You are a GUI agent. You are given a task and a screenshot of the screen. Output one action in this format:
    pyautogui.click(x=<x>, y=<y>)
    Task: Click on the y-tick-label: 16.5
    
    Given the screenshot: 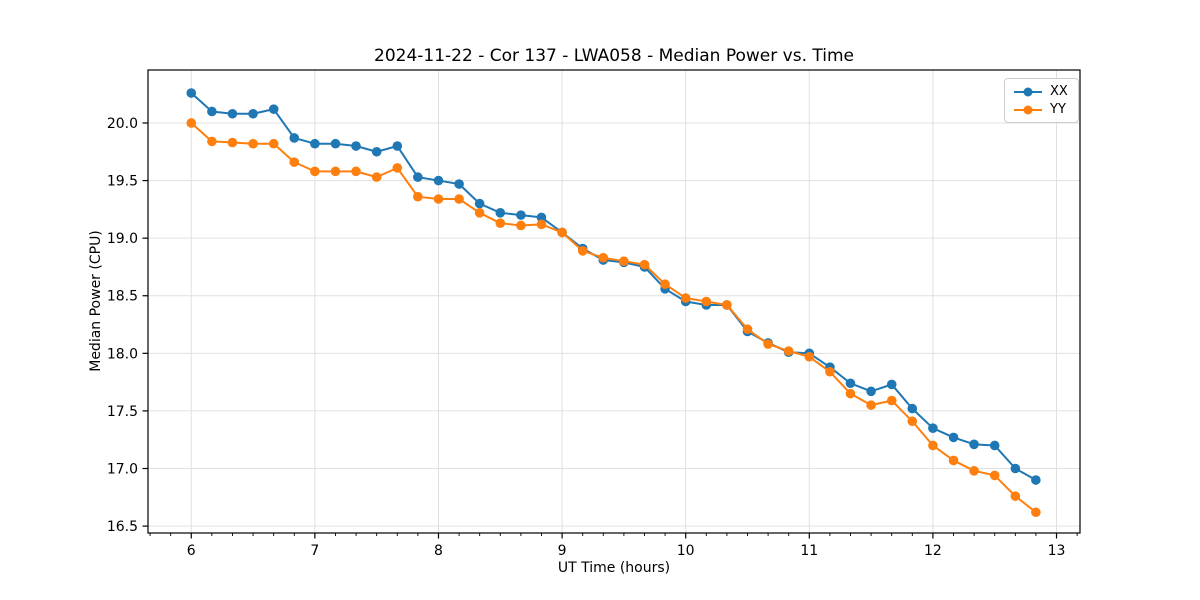 What is the action you would take?
    pyautogui.click(x=122, y=527)
    